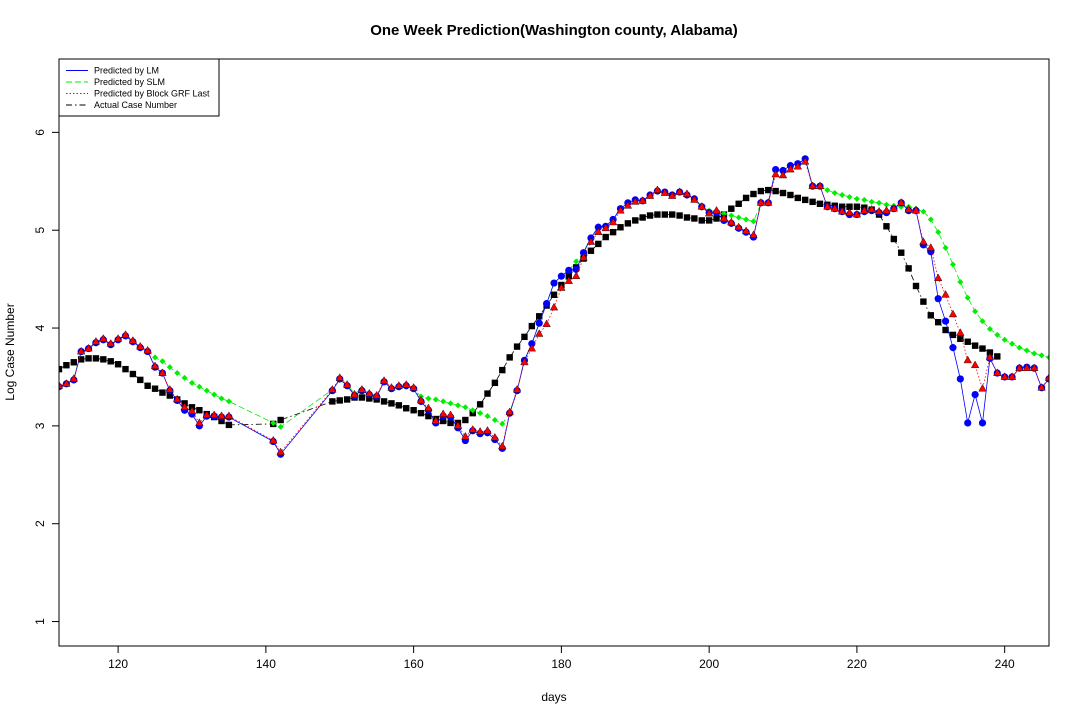 This screenshot has width=1080, height=720. Describe the element at coordinates (561, 664) in the screenshot. I see `x-tick-label: 180` at that location.